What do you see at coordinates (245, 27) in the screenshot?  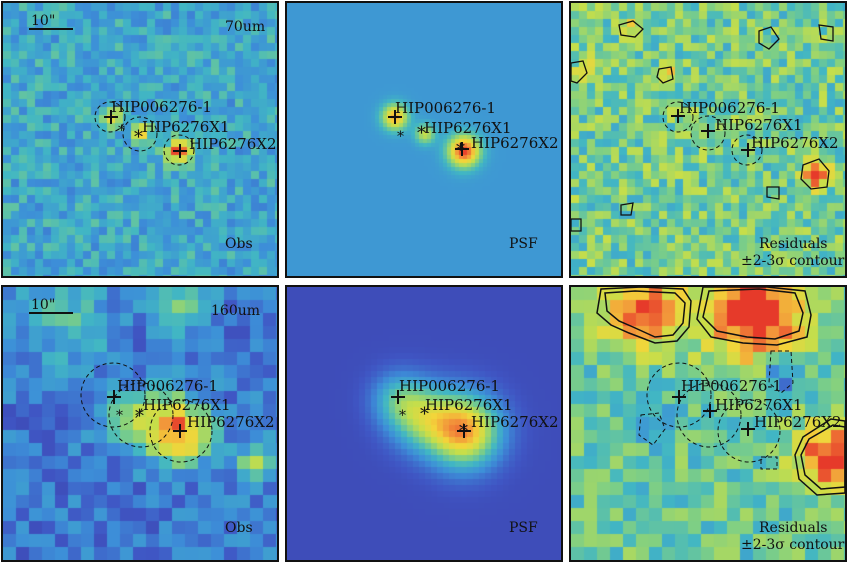 I see `band-label: 70um` at bounding box center [245, 27].